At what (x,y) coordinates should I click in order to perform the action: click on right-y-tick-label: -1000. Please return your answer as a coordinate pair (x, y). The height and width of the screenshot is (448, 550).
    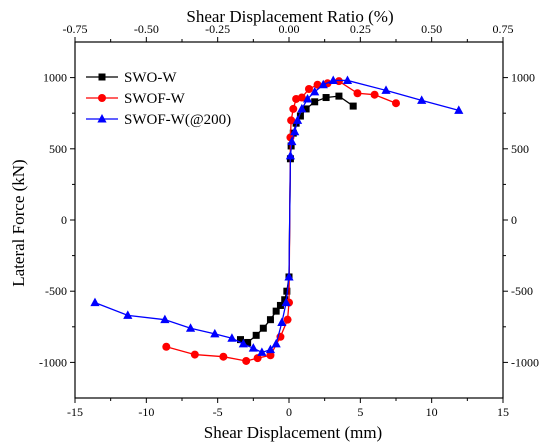
    Looking at the image, I should click on (525, 362).